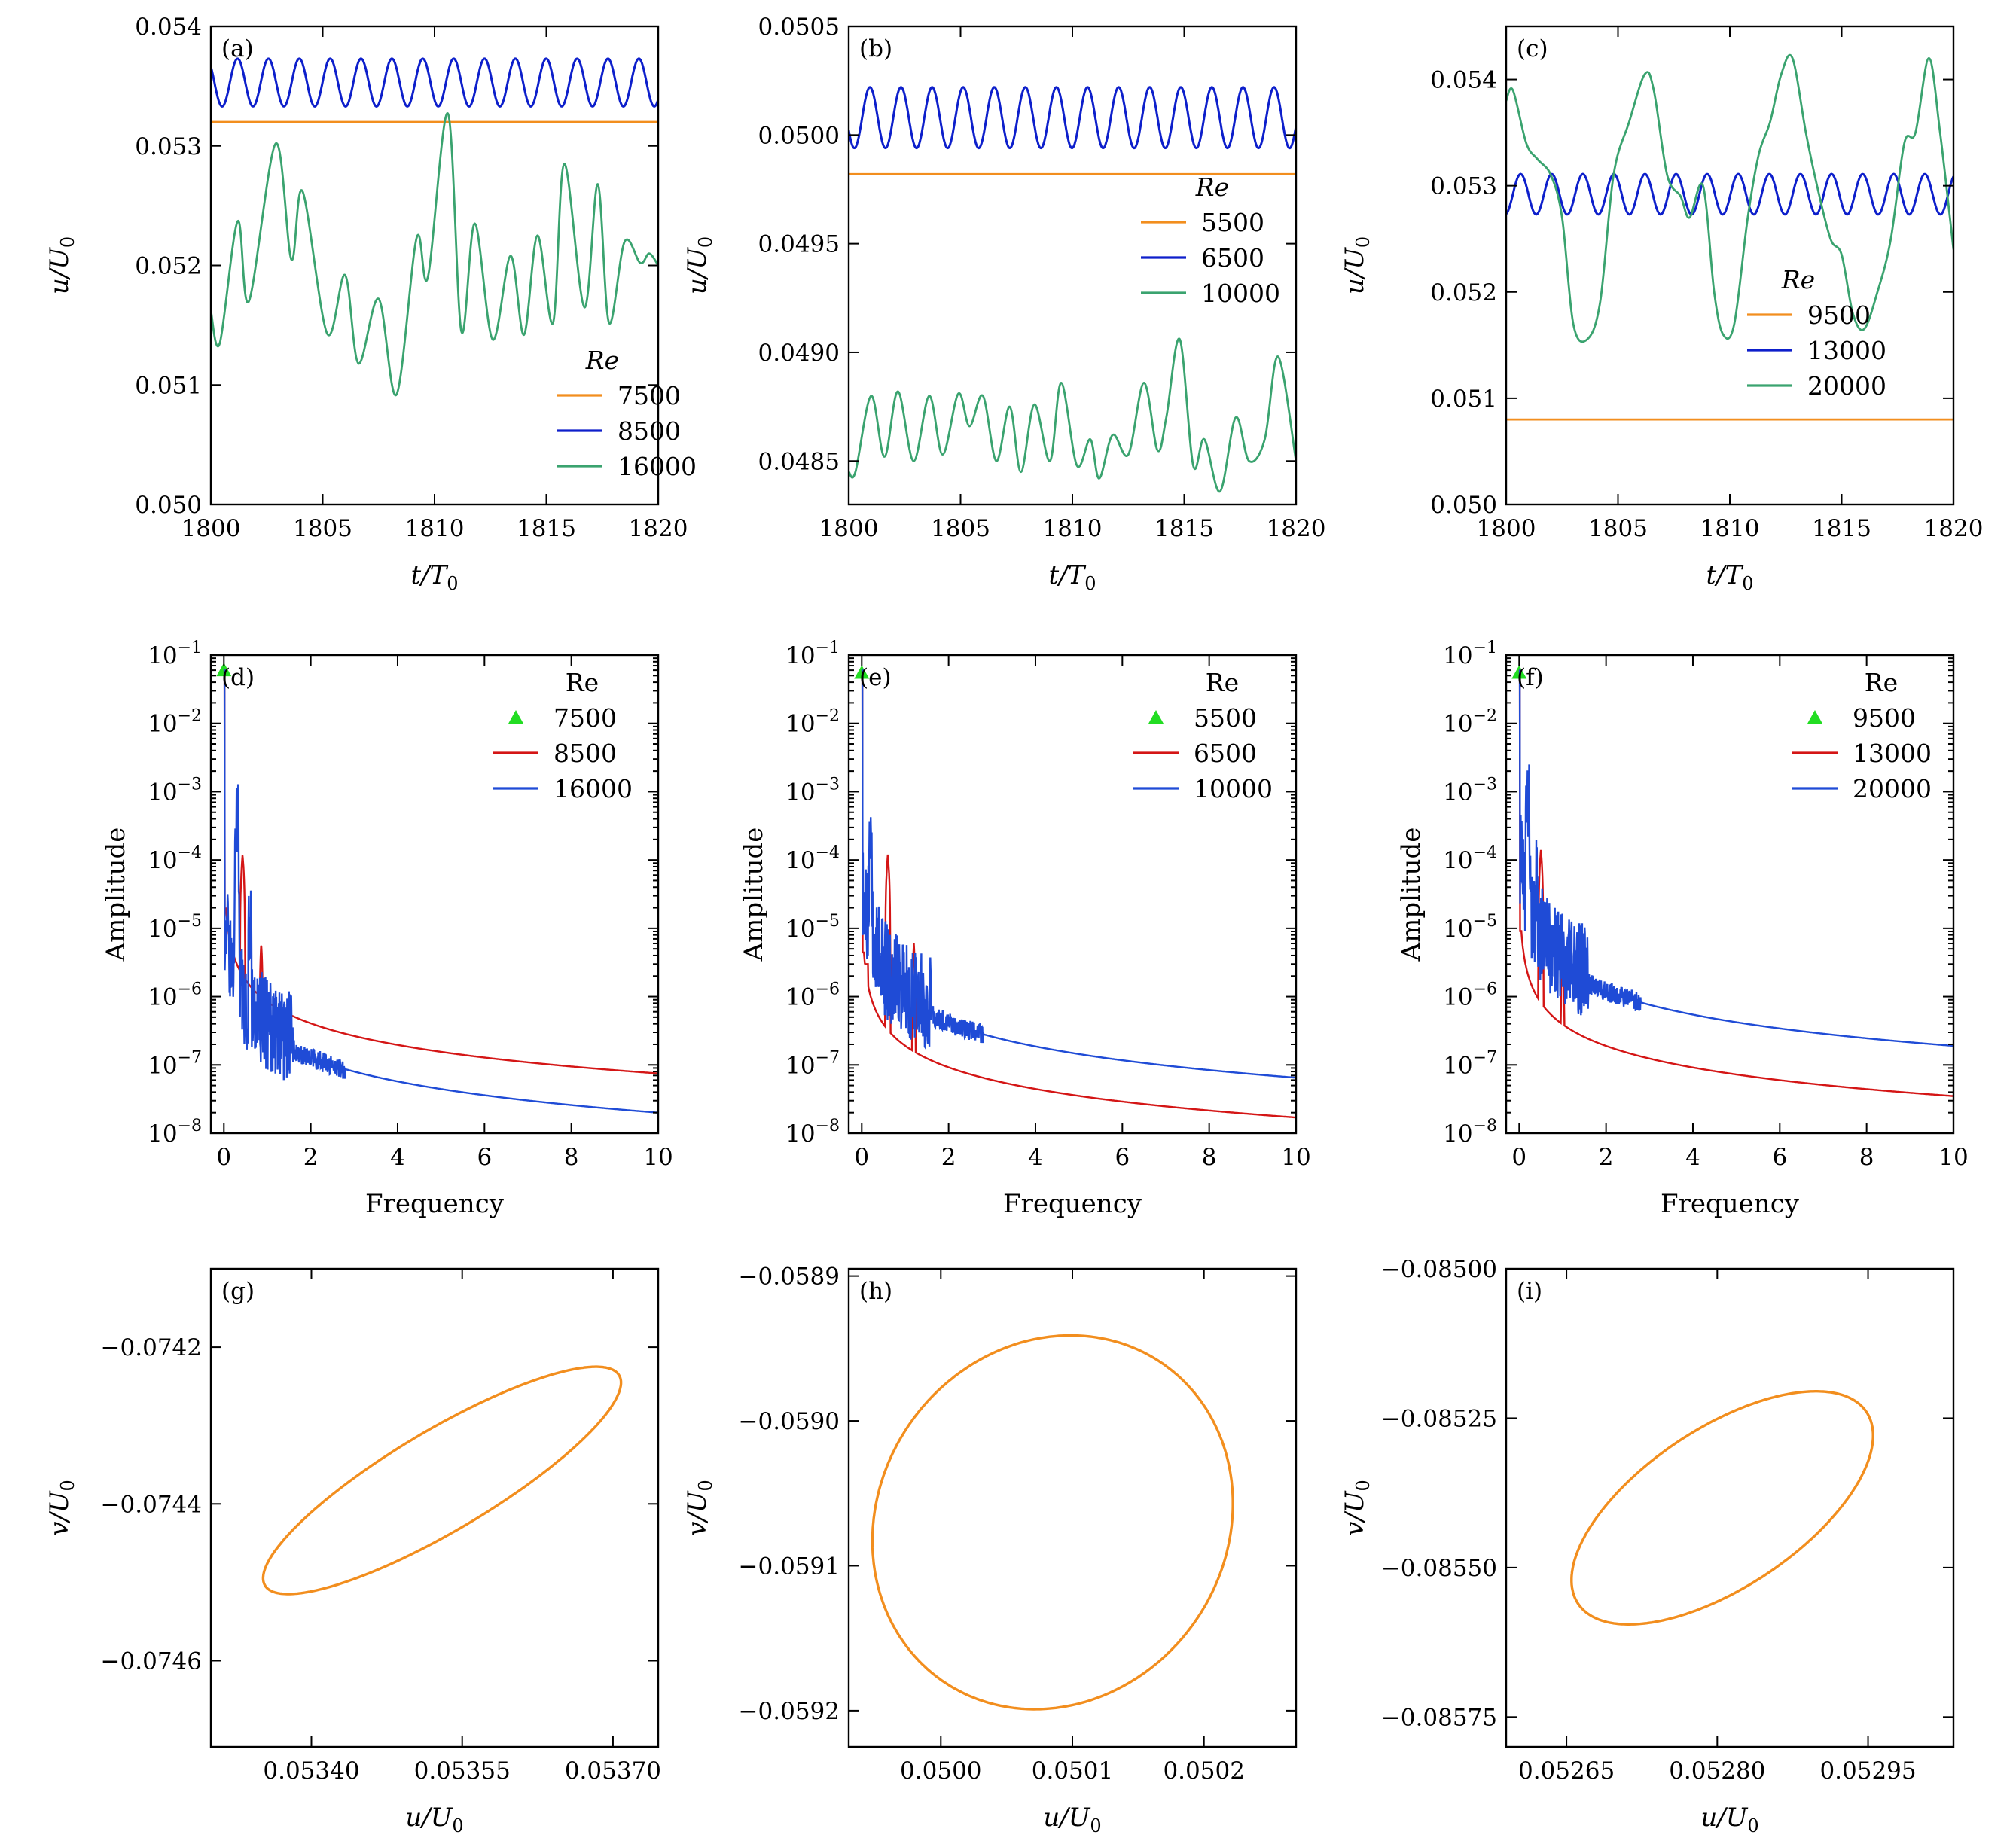 The height and width of the screenshot is (1838, 2016). I want to click on y-tick-label: −0.08575, so click(1439, 1717).